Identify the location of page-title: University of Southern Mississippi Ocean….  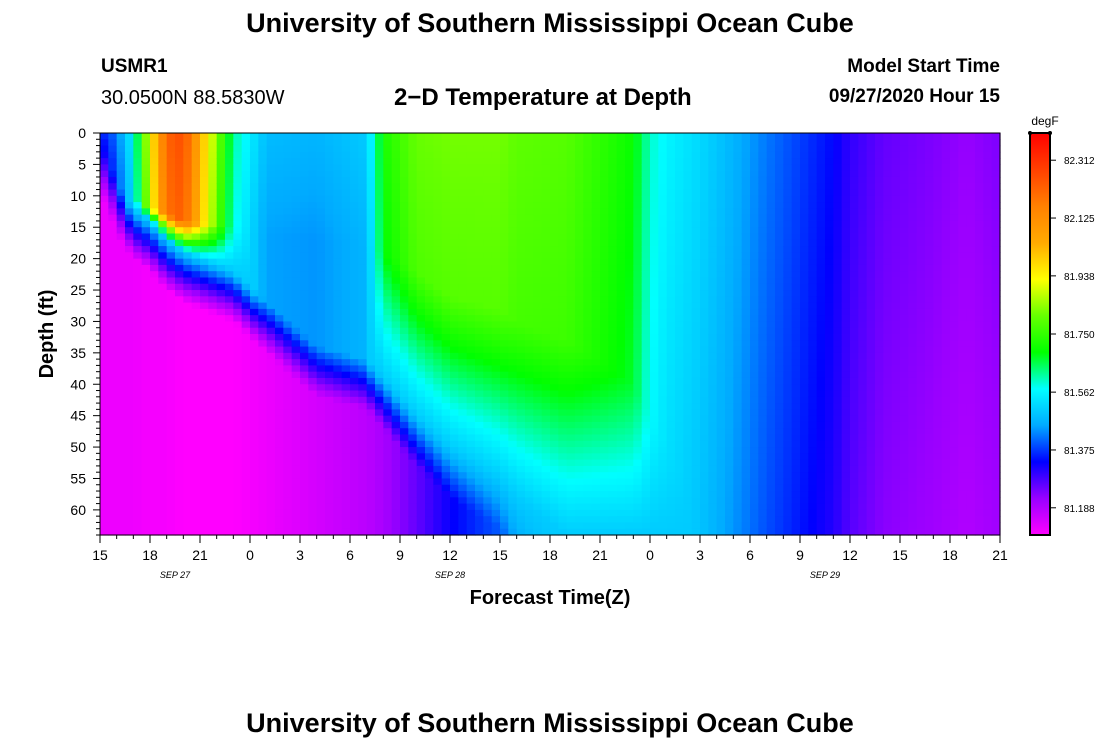
(550, 23).